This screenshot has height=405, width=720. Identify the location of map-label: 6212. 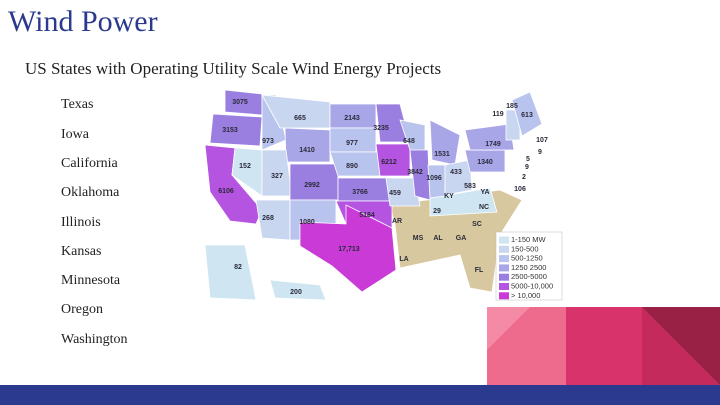
(389, 162).